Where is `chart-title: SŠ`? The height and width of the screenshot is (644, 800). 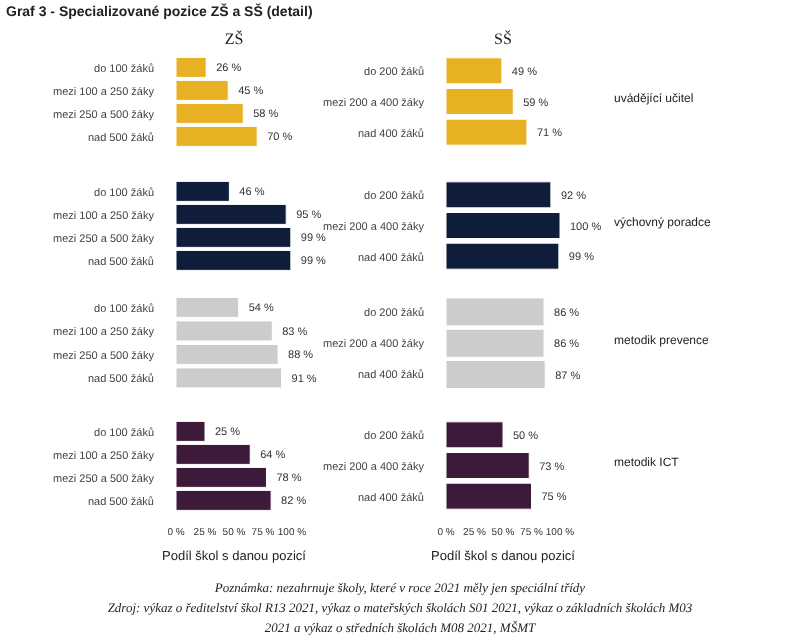 chart-title: SŠ is located at coordinates (503, 39).